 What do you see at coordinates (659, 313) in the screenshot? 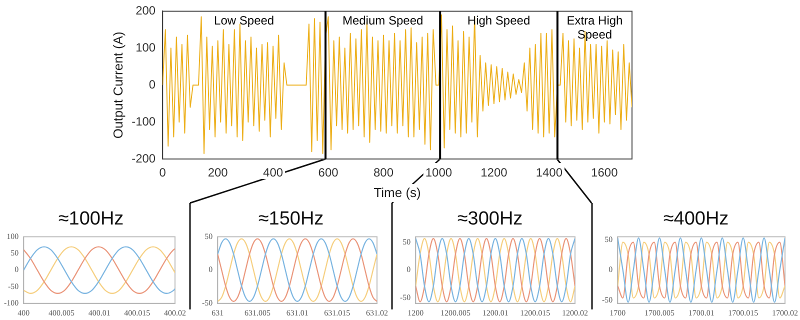
I see `x-tick-label: 1700.005` at bounding box center [659, 313].